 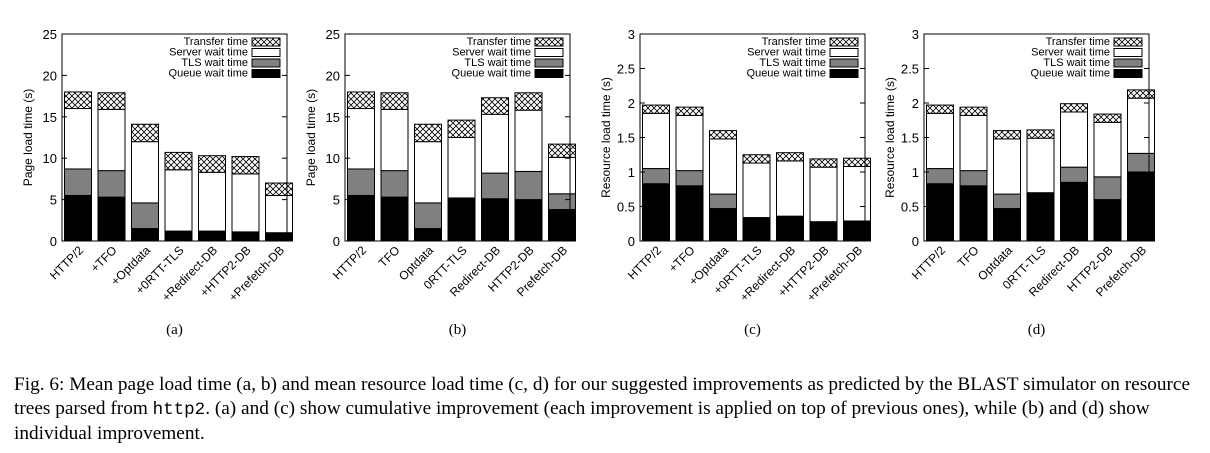 I want to click on y-tick-label: 25, so click(x=333, y=34).